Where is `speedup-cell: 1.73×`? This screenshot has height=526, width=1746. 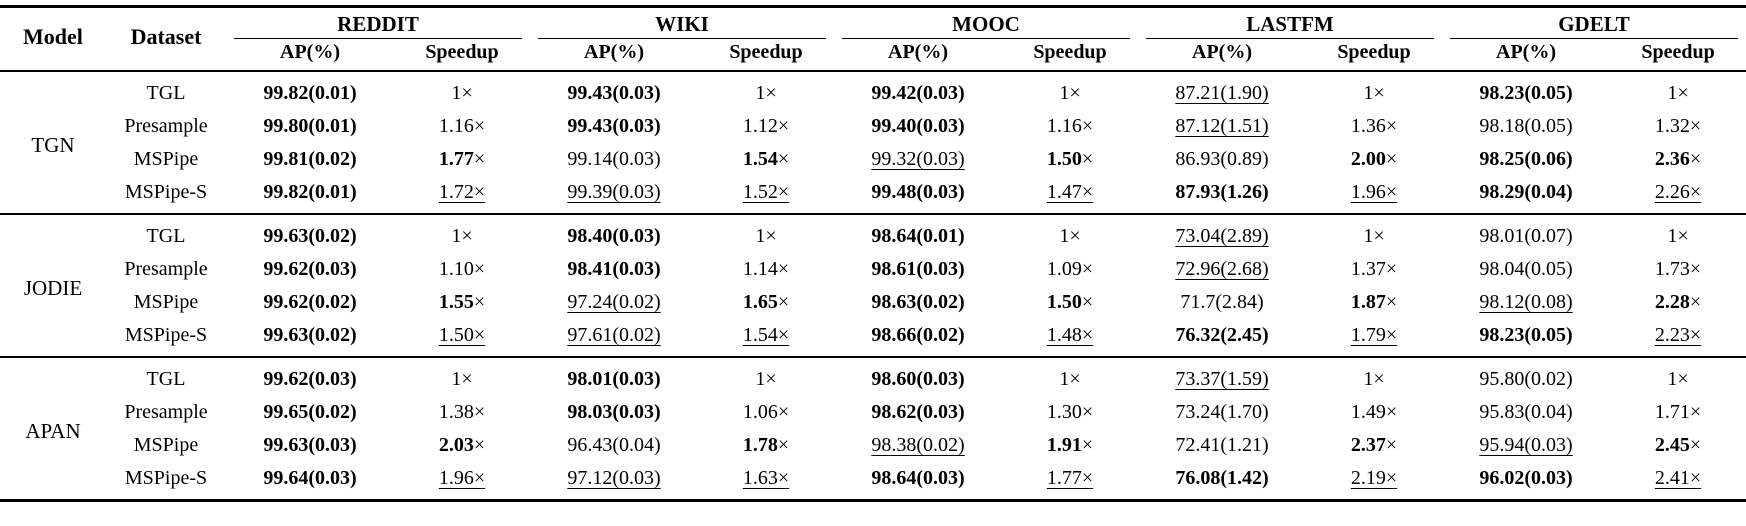 speedup-cell: 1.73× is located at coordinates (1678, 269).